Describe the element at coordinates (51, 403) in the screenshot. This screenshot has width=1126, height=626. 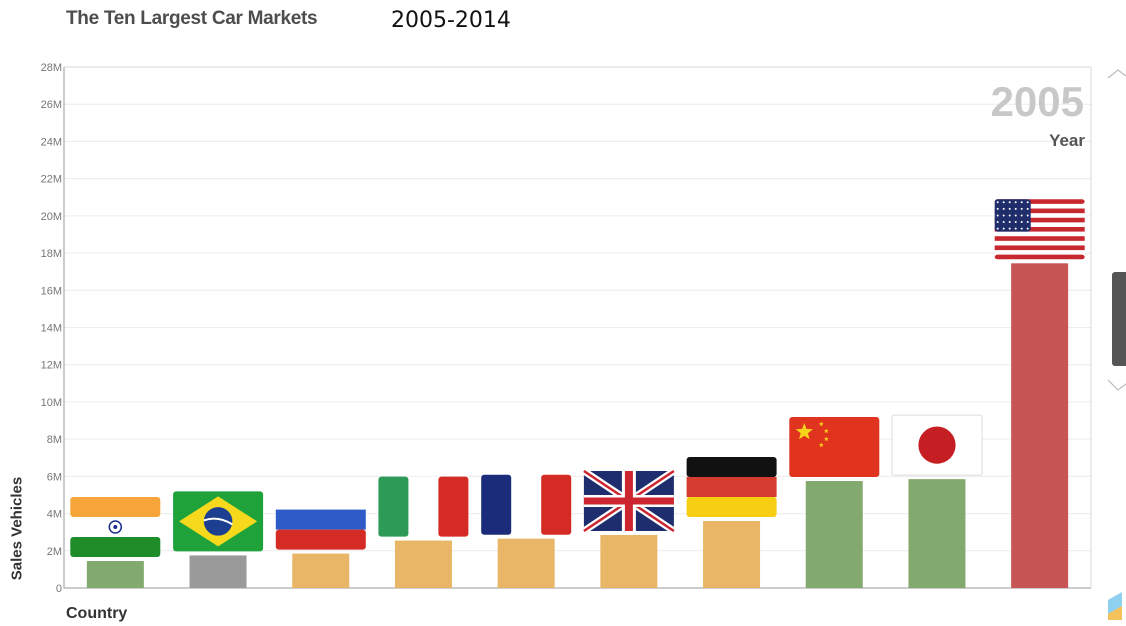
I see `y-tick-label: 10M` at that location.